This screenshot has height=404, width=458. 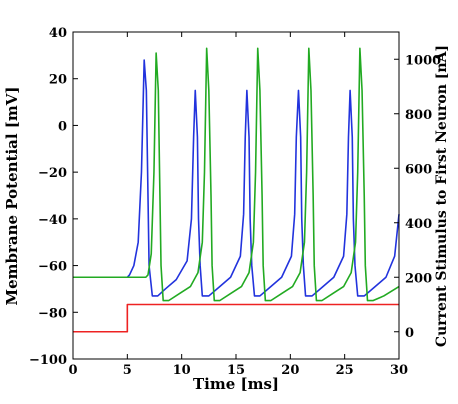 What do you see at coordinates (58, 80) in the screenshot?
I see `y-left-tick-label: 20` at bounding box center [58, 80].